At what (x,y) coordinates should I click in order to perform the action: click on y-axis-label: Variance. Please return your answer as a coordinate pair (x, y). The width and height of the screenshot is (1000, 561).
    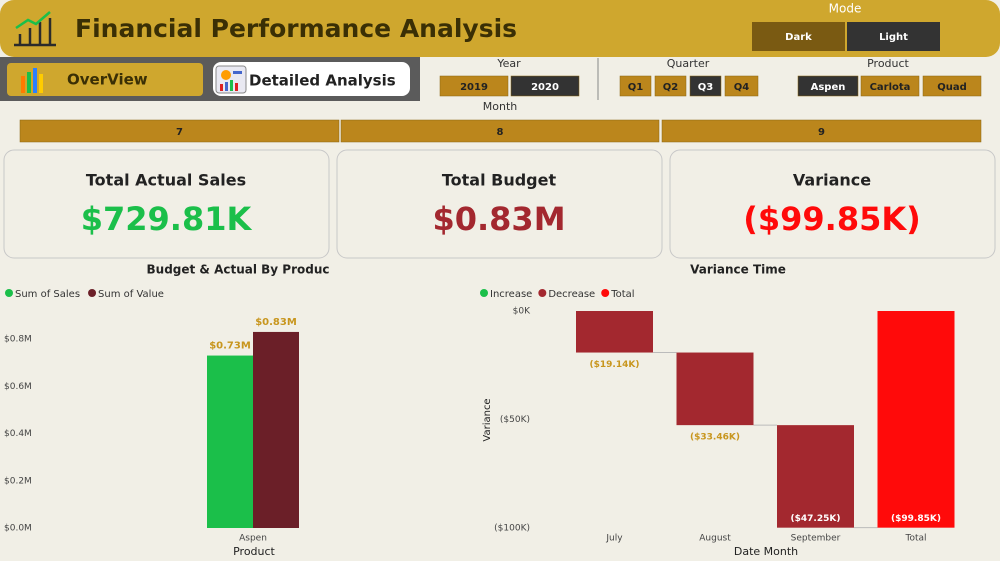
    Looking at the image, I should click on (487, 419).